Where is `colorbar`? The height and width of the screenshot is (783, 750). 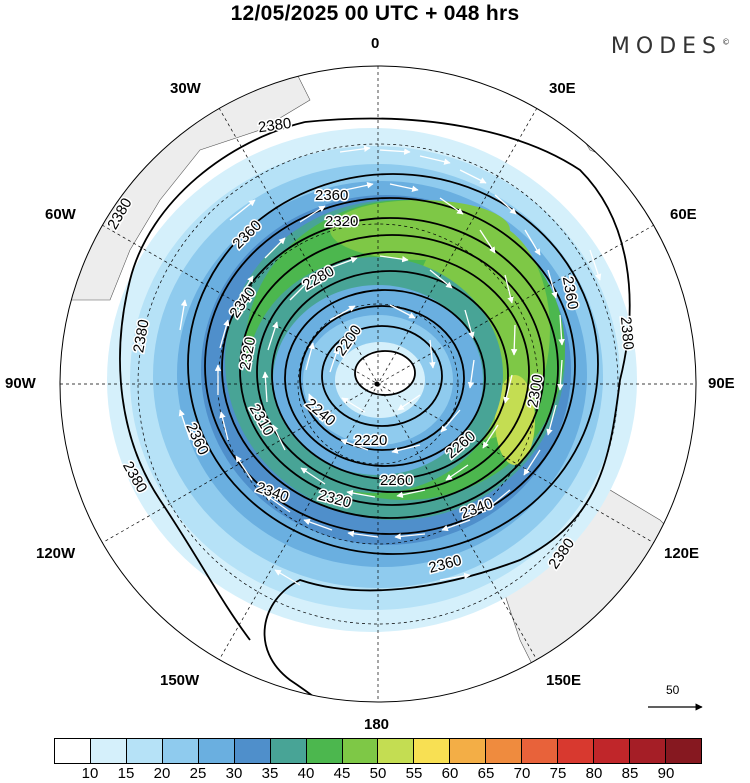 colorbar is located at coordinates (378, 751).